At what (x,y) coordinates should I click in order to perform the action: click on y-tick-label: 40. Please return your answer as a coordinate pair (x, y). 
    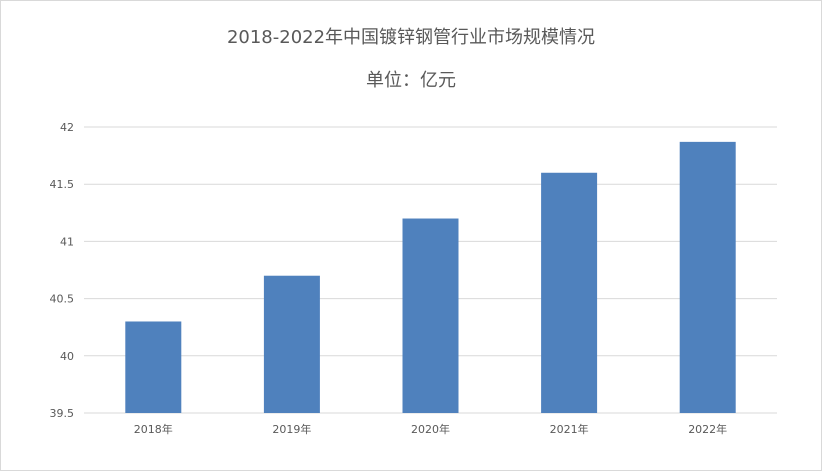
    Looking at the image, I should click on (67, 356).